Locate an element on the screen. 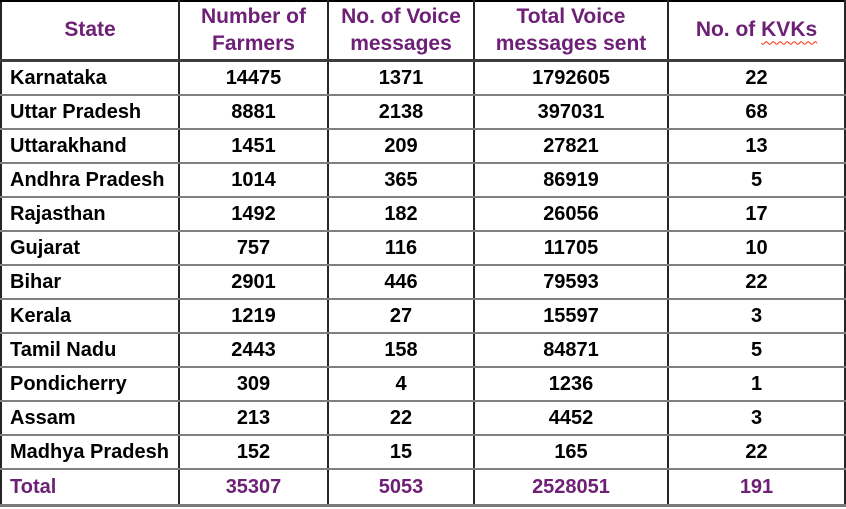  value-cell: 10 is located at coordinates (756, 248).